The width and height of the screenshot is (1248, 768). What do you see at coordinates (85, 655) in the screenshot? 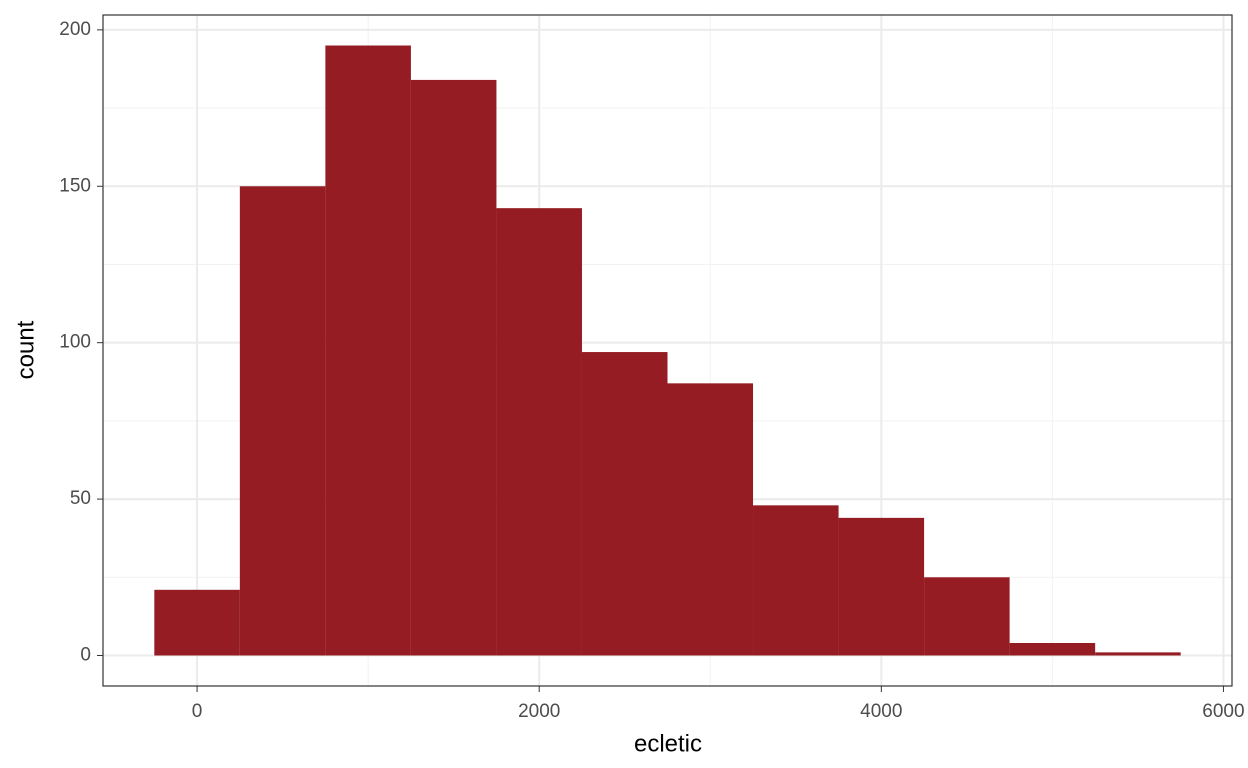
I see `y-tick-label: 0` at bounding box center [85, 655].